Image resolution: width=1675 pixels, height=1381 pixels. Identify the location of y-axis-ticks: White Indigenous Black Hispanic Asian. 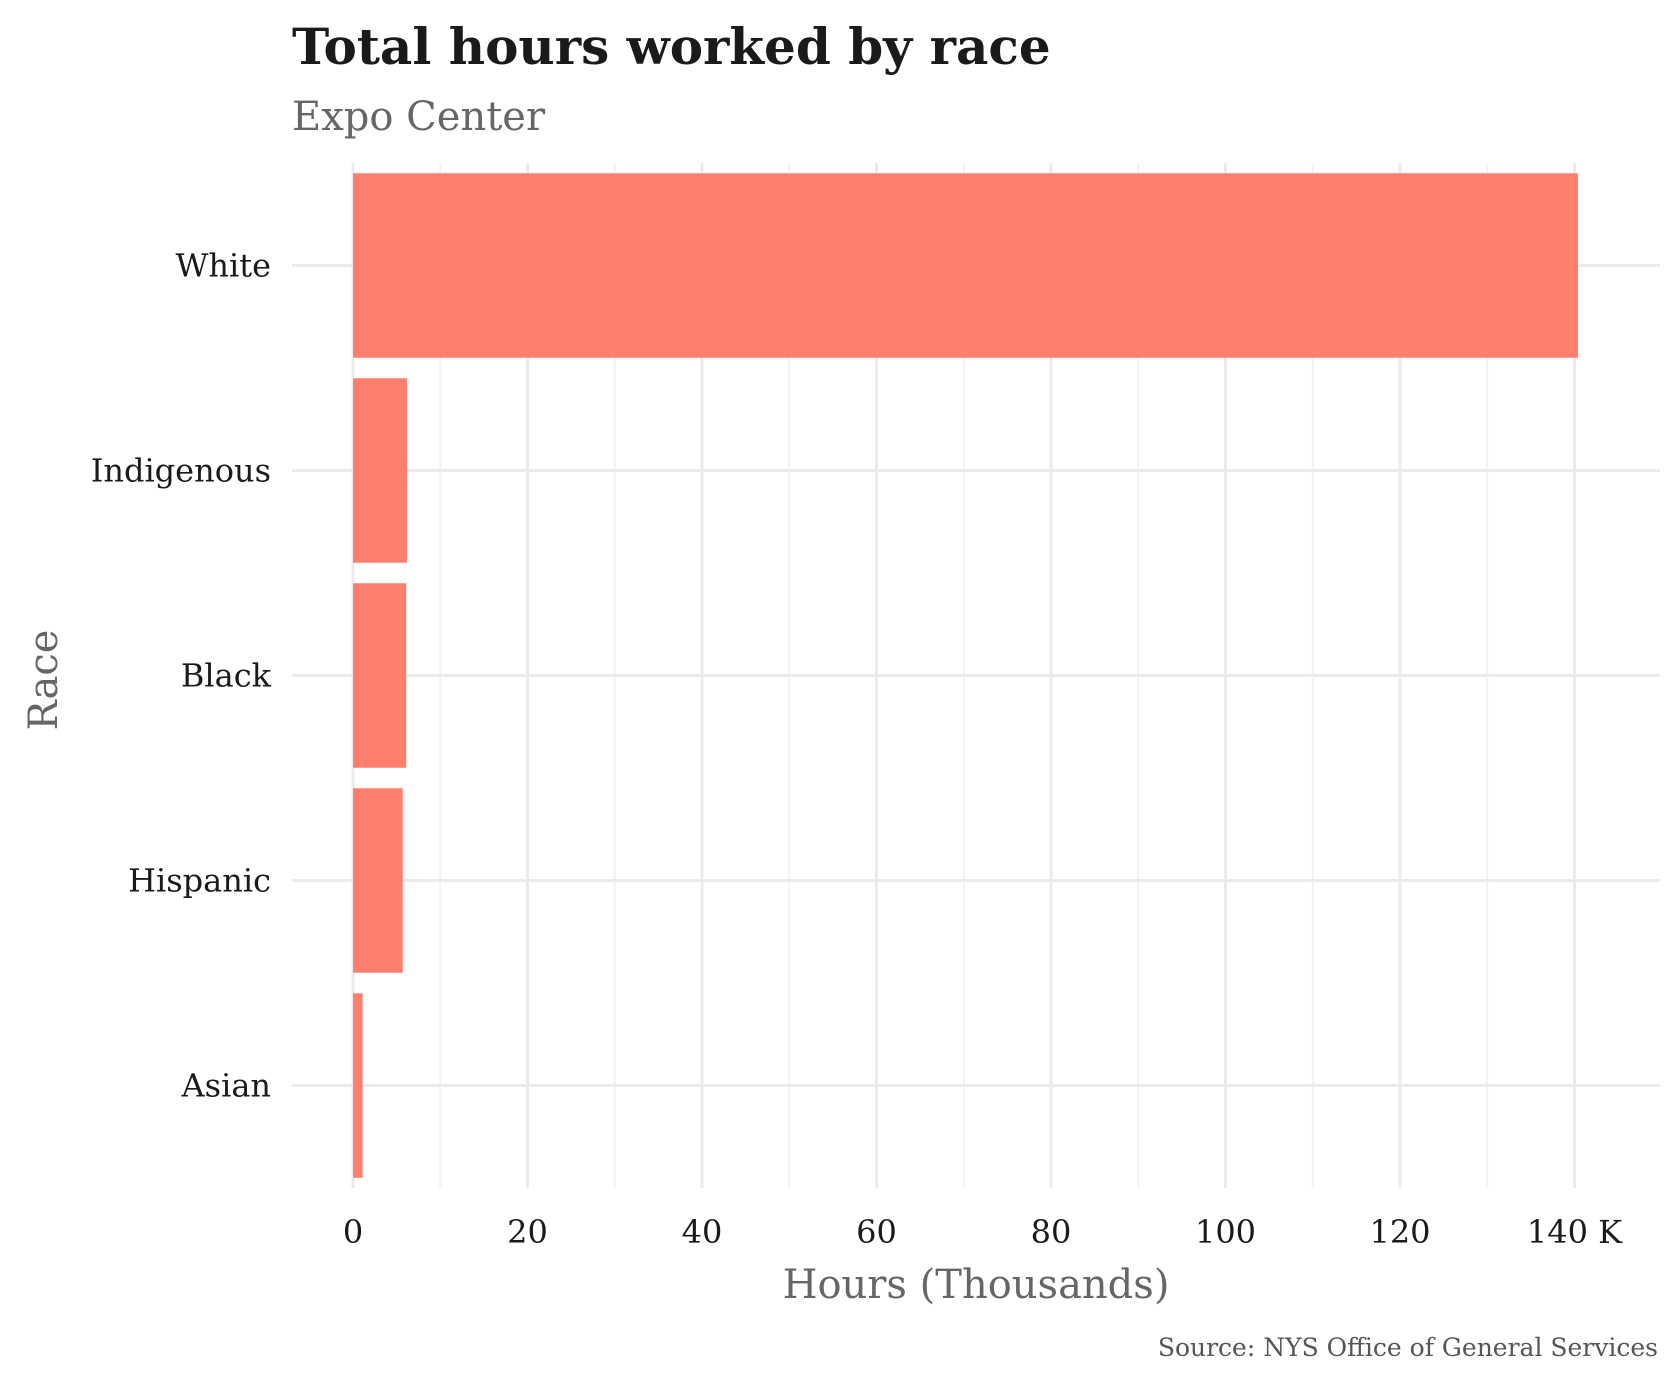
(181, 676).